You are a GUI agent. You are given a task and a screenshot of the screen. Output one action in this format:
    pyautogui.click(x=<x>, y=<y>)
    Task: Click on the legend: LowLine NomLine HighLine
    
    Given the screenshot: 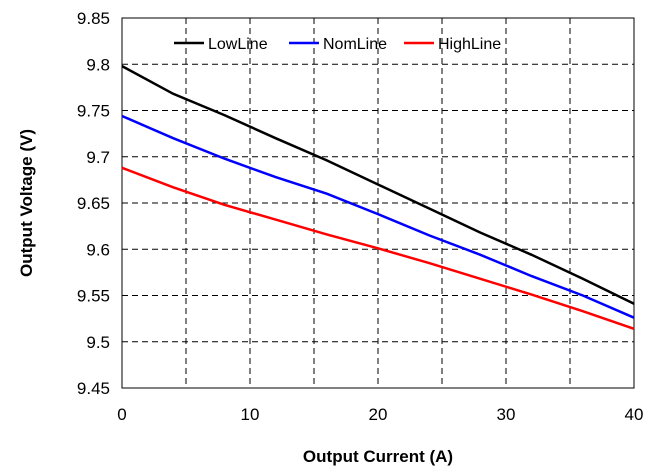 What is the action you would take?
    pyautogui.click(x=337, y=44)
    